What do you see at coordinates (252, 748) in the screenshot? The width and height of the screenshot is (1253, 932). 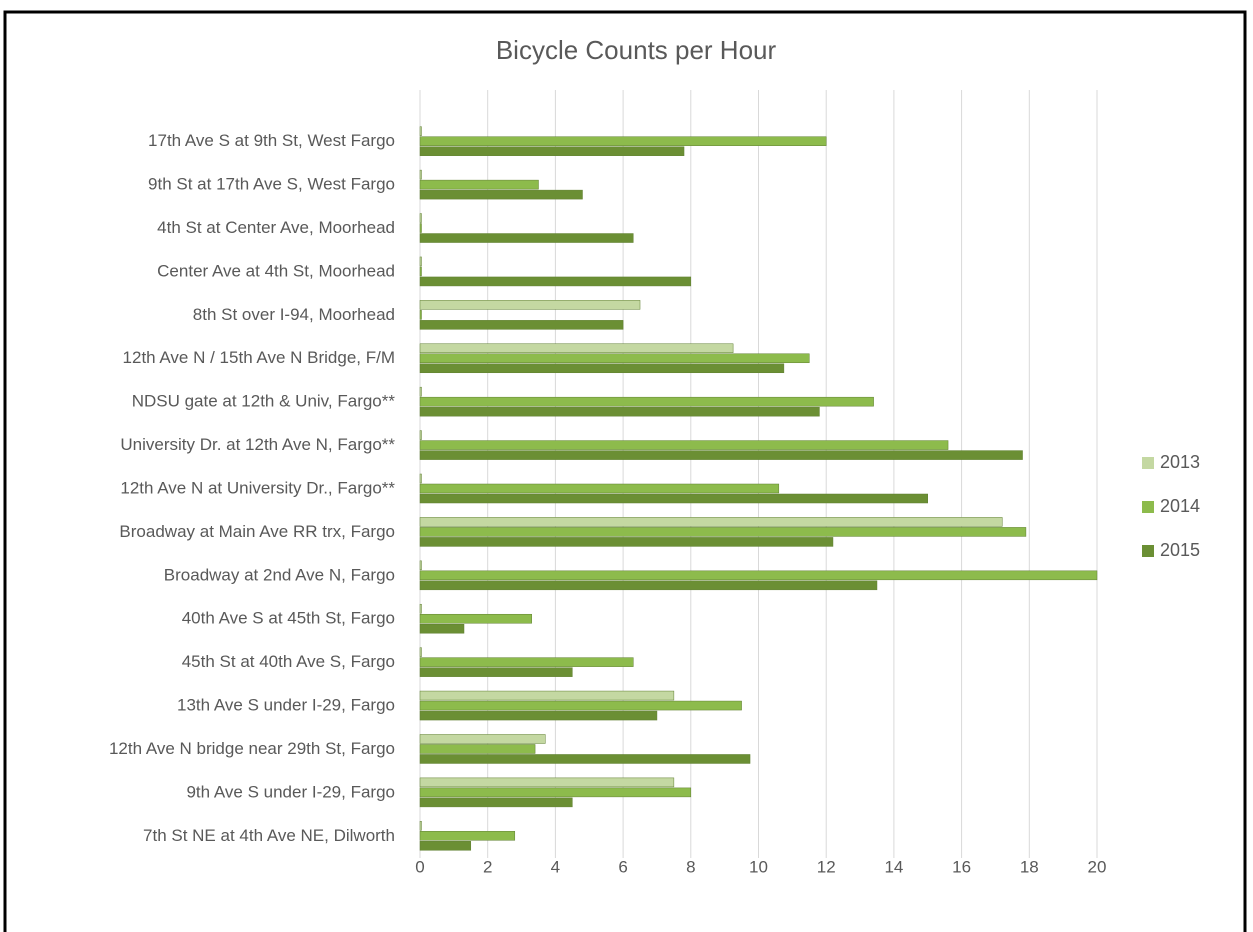 I see `y-tick-label: 12th Ave N bridge near 29th St, Fargo` at bounding box center [252, 748].